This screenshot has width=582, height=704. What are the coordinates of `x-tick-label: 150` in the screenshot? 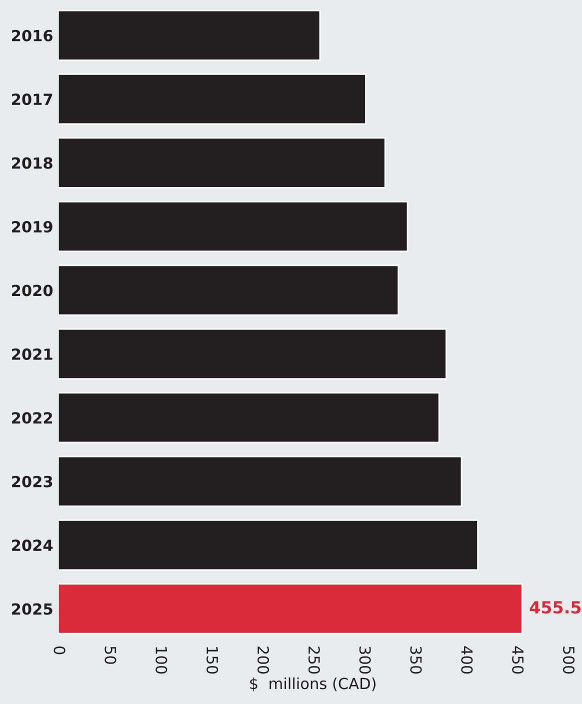 It's located at (212, 660).